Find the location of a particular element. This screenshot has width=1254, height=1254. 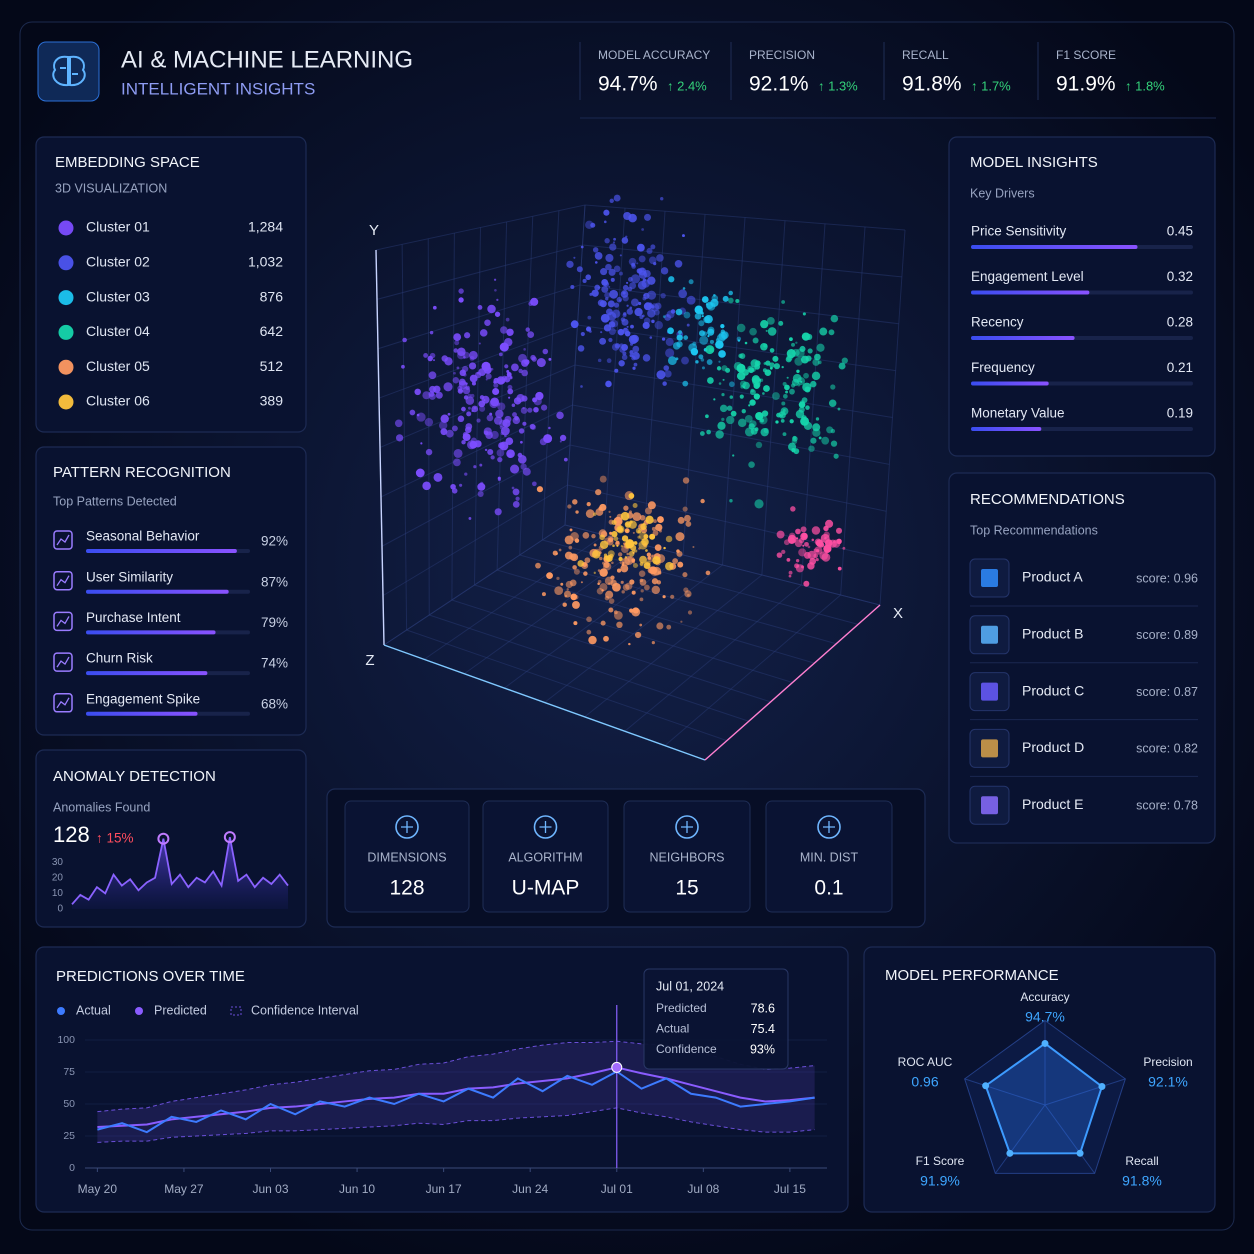

product-score: score: 0.78 is located at coordinates (1167, 805).